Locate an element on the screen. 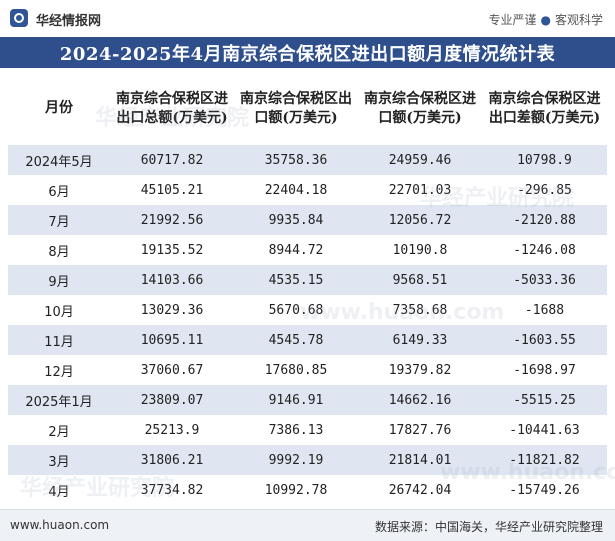 The image size is (615, 541). footer-source: 数据来源：中国海关，华经产业研究院整理 is located at coordinates (488, 527).